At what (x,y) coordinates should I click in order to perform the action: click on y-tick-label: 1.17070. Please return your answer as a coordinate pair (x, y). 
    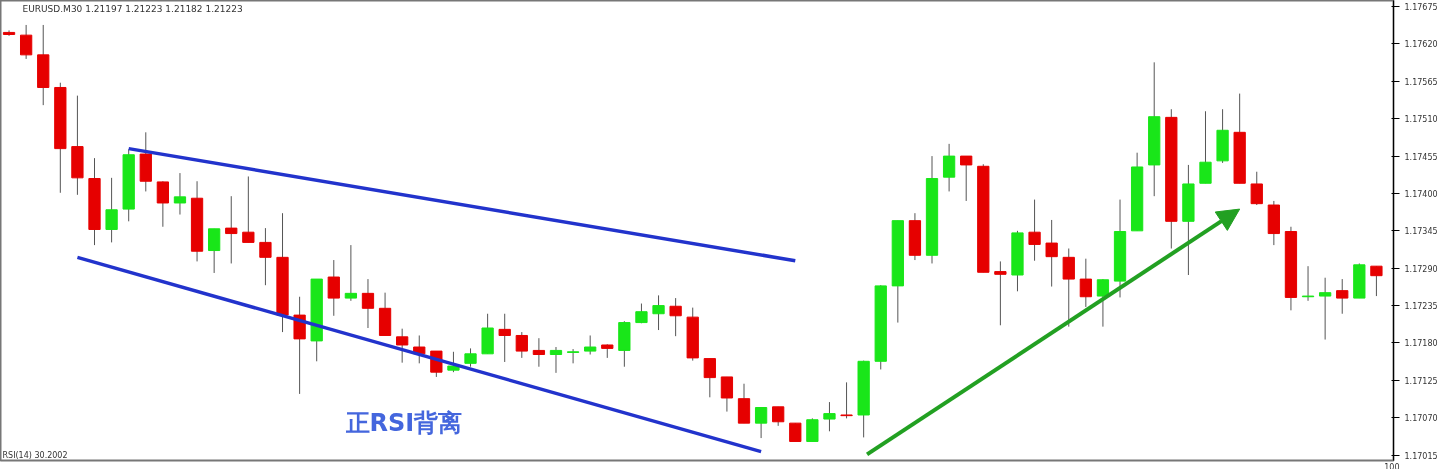
    Looking at the image, I should click on (1421, 419).